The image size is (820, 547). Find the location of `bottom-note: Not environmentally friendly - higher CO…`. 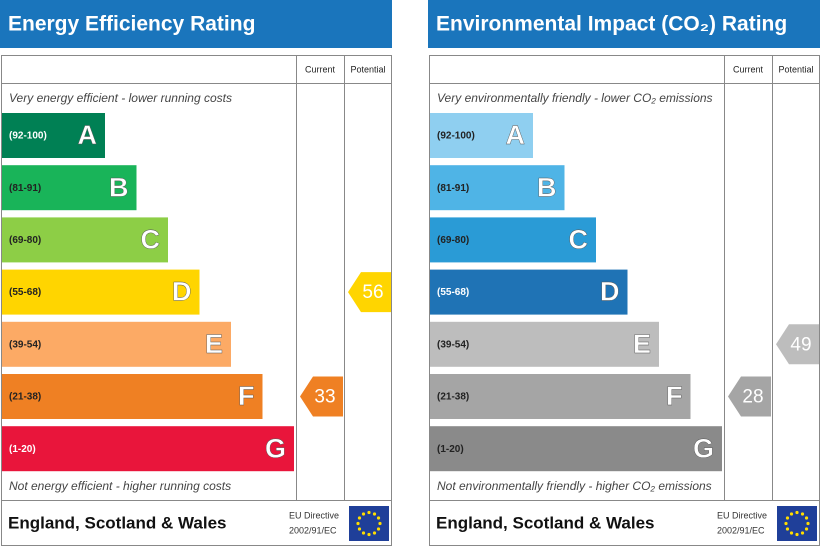

bottom-note: Not environmentally friendly - higher CO… is located at coordinates (574, 486).